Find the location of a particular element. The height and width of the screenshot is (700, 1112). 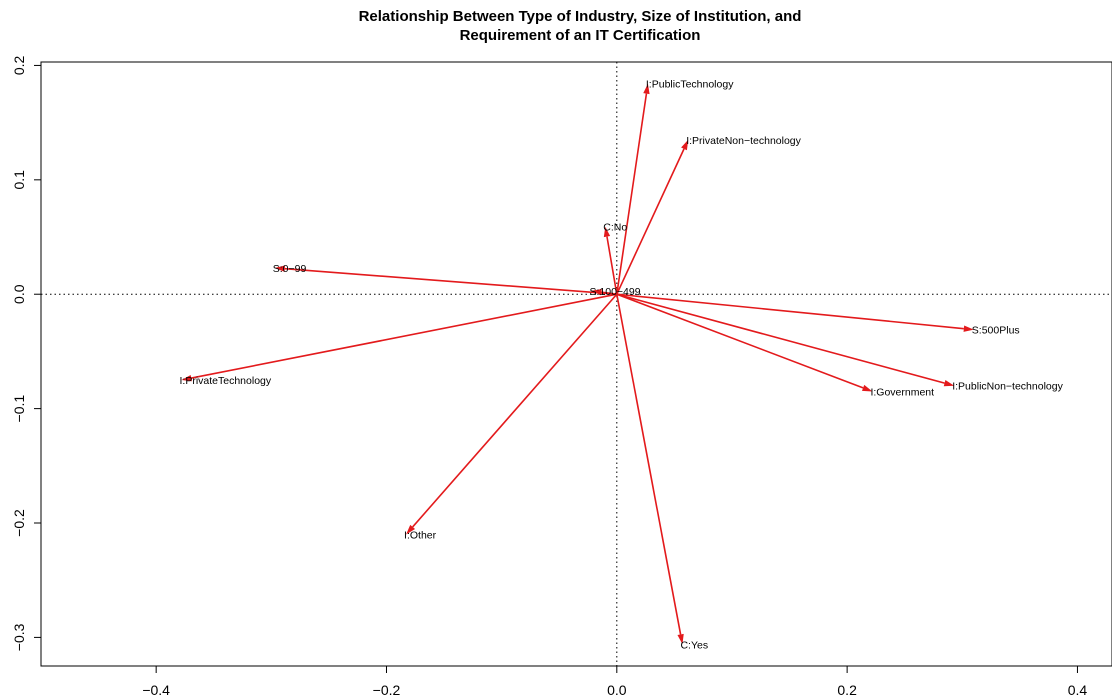

point-label-c-yes: C:Yes is located at coordinates (694, 645).